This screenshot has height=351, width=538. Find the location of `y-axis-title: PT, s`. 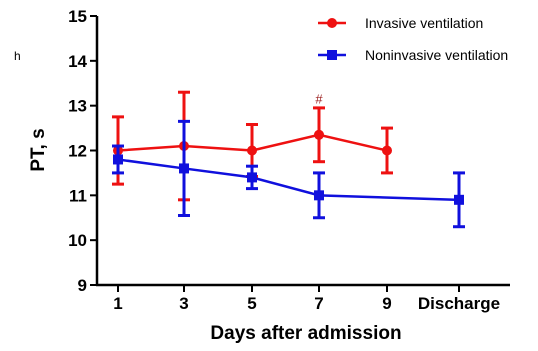

y-axis-title: PT, s is located at coordinates (38, 149).